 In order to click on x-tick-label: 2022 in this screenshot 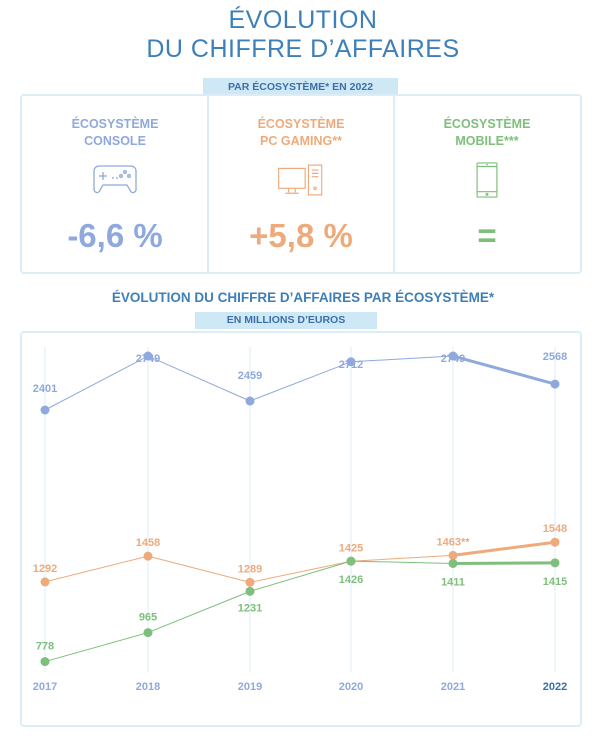, I will do `click(555, 687)`.